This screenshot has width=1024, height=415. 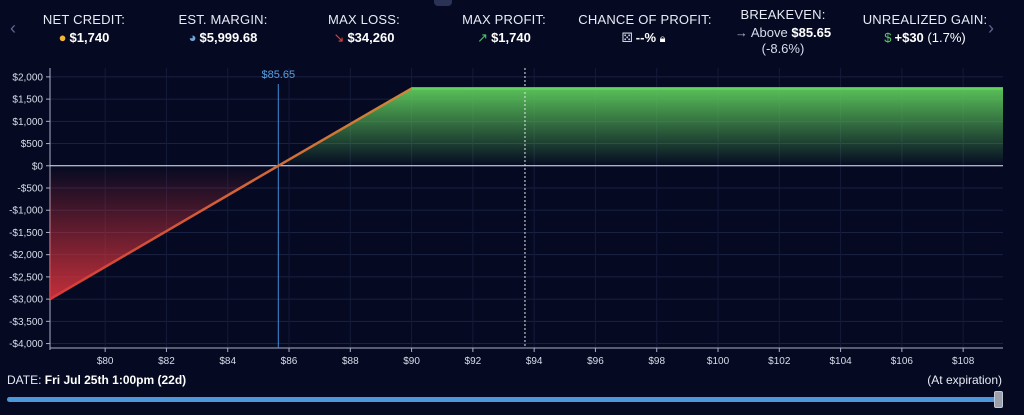 I want to click on x-tick-label: $98, so click(x=656, y=361).